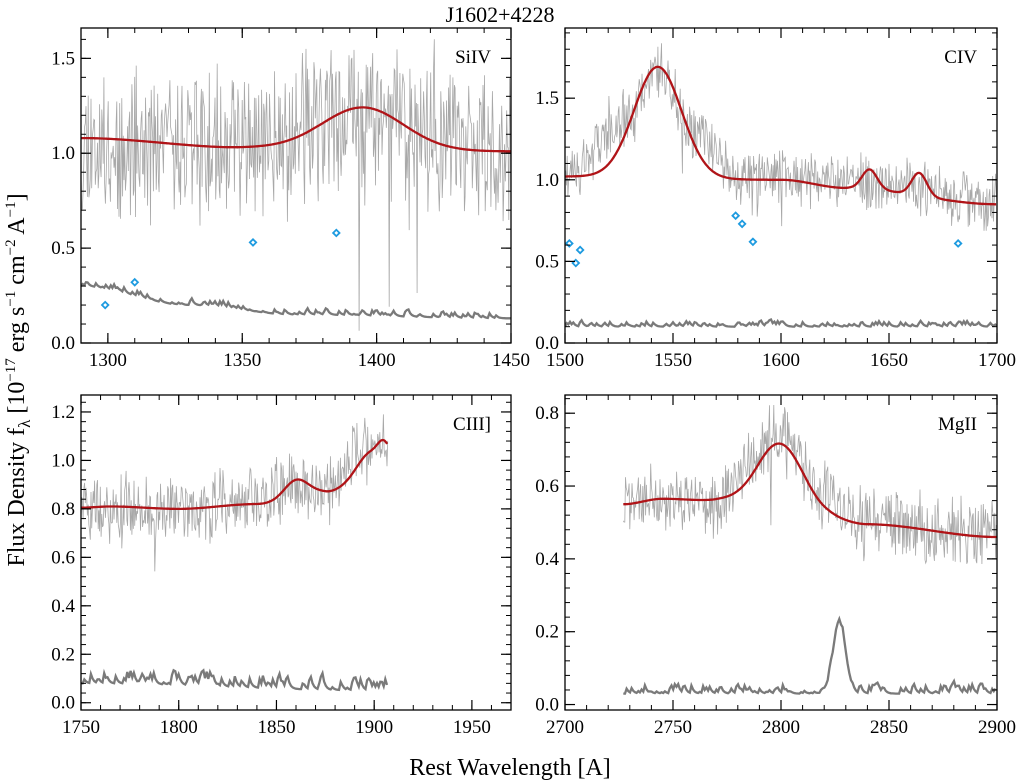  Describe the element at coordinates (17, 333) in the screenshot. I see `y-axis-title-unit-mid: erg s` at that location.